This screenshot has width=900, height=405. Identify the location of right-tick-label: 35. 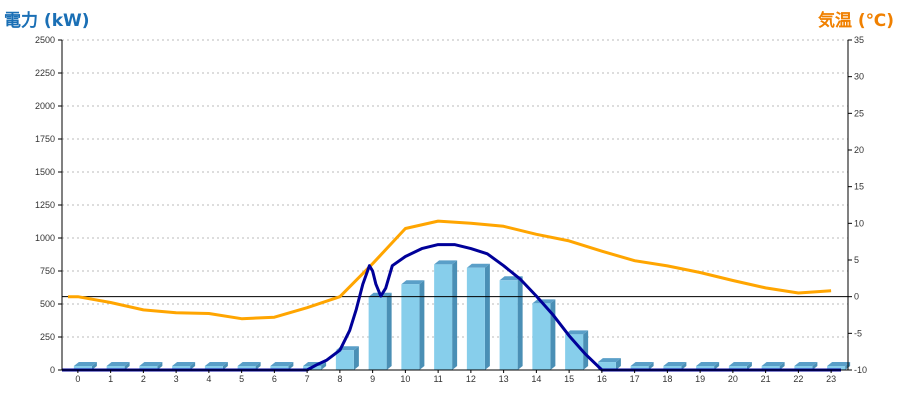
(859, 40).